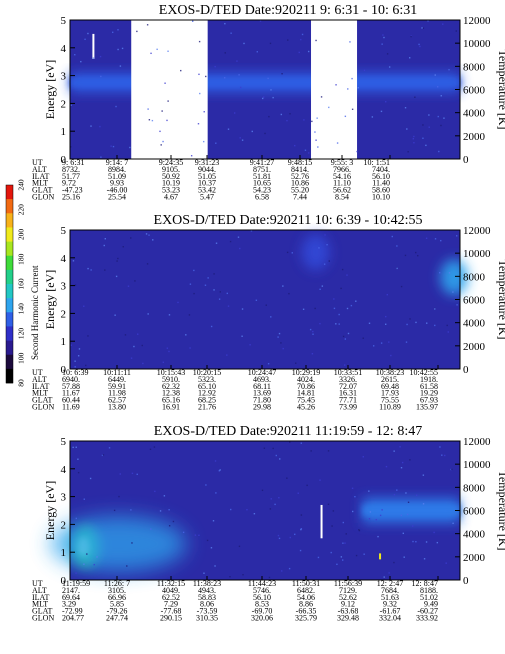 The image size is (505, 654). I want to click on ephemeris-value: 16.31, so click(348, 393).